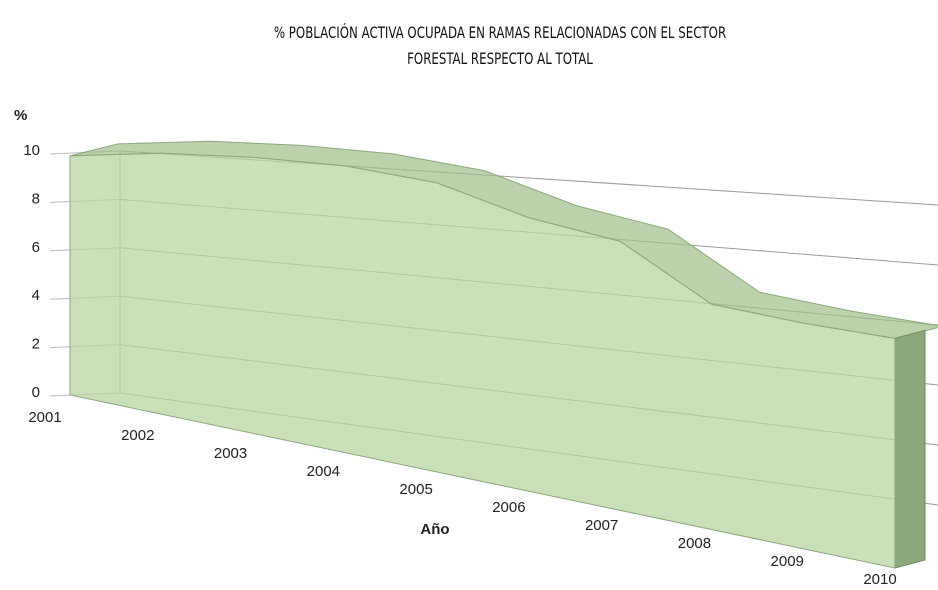 The image size is (938, 590). What do you see at coordinates (910, 449) in the screenshot?
I see `area-side` at bounding box center [910, 449].